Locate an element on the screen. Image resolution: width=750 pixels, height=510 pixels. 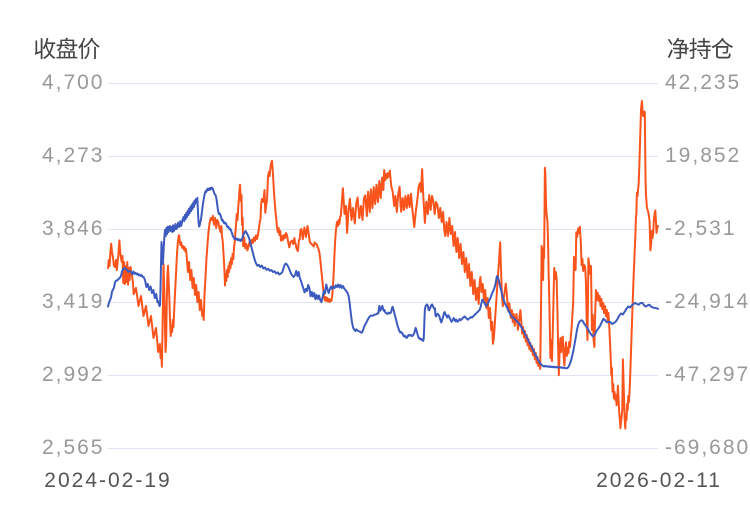
svg-text: -47,297 is located at coordinates (707, 374).